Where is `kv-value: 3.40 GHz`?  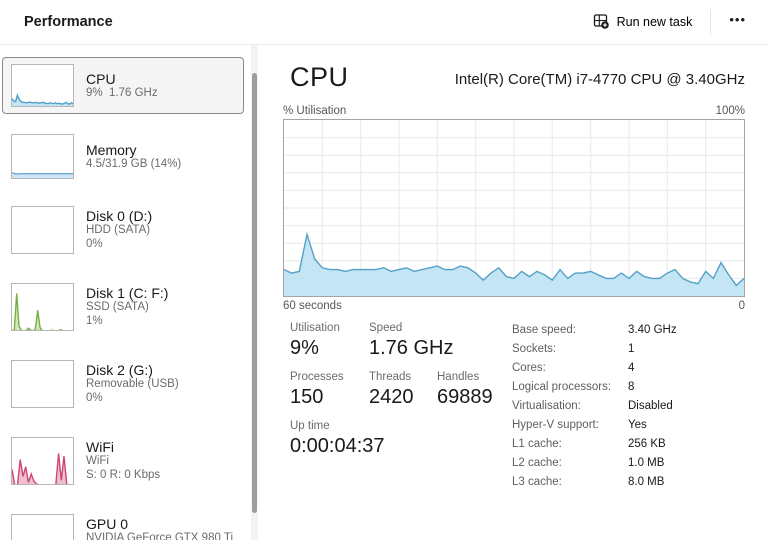 kv-value: 3.40 GHz is located at coordinates (652, 330).